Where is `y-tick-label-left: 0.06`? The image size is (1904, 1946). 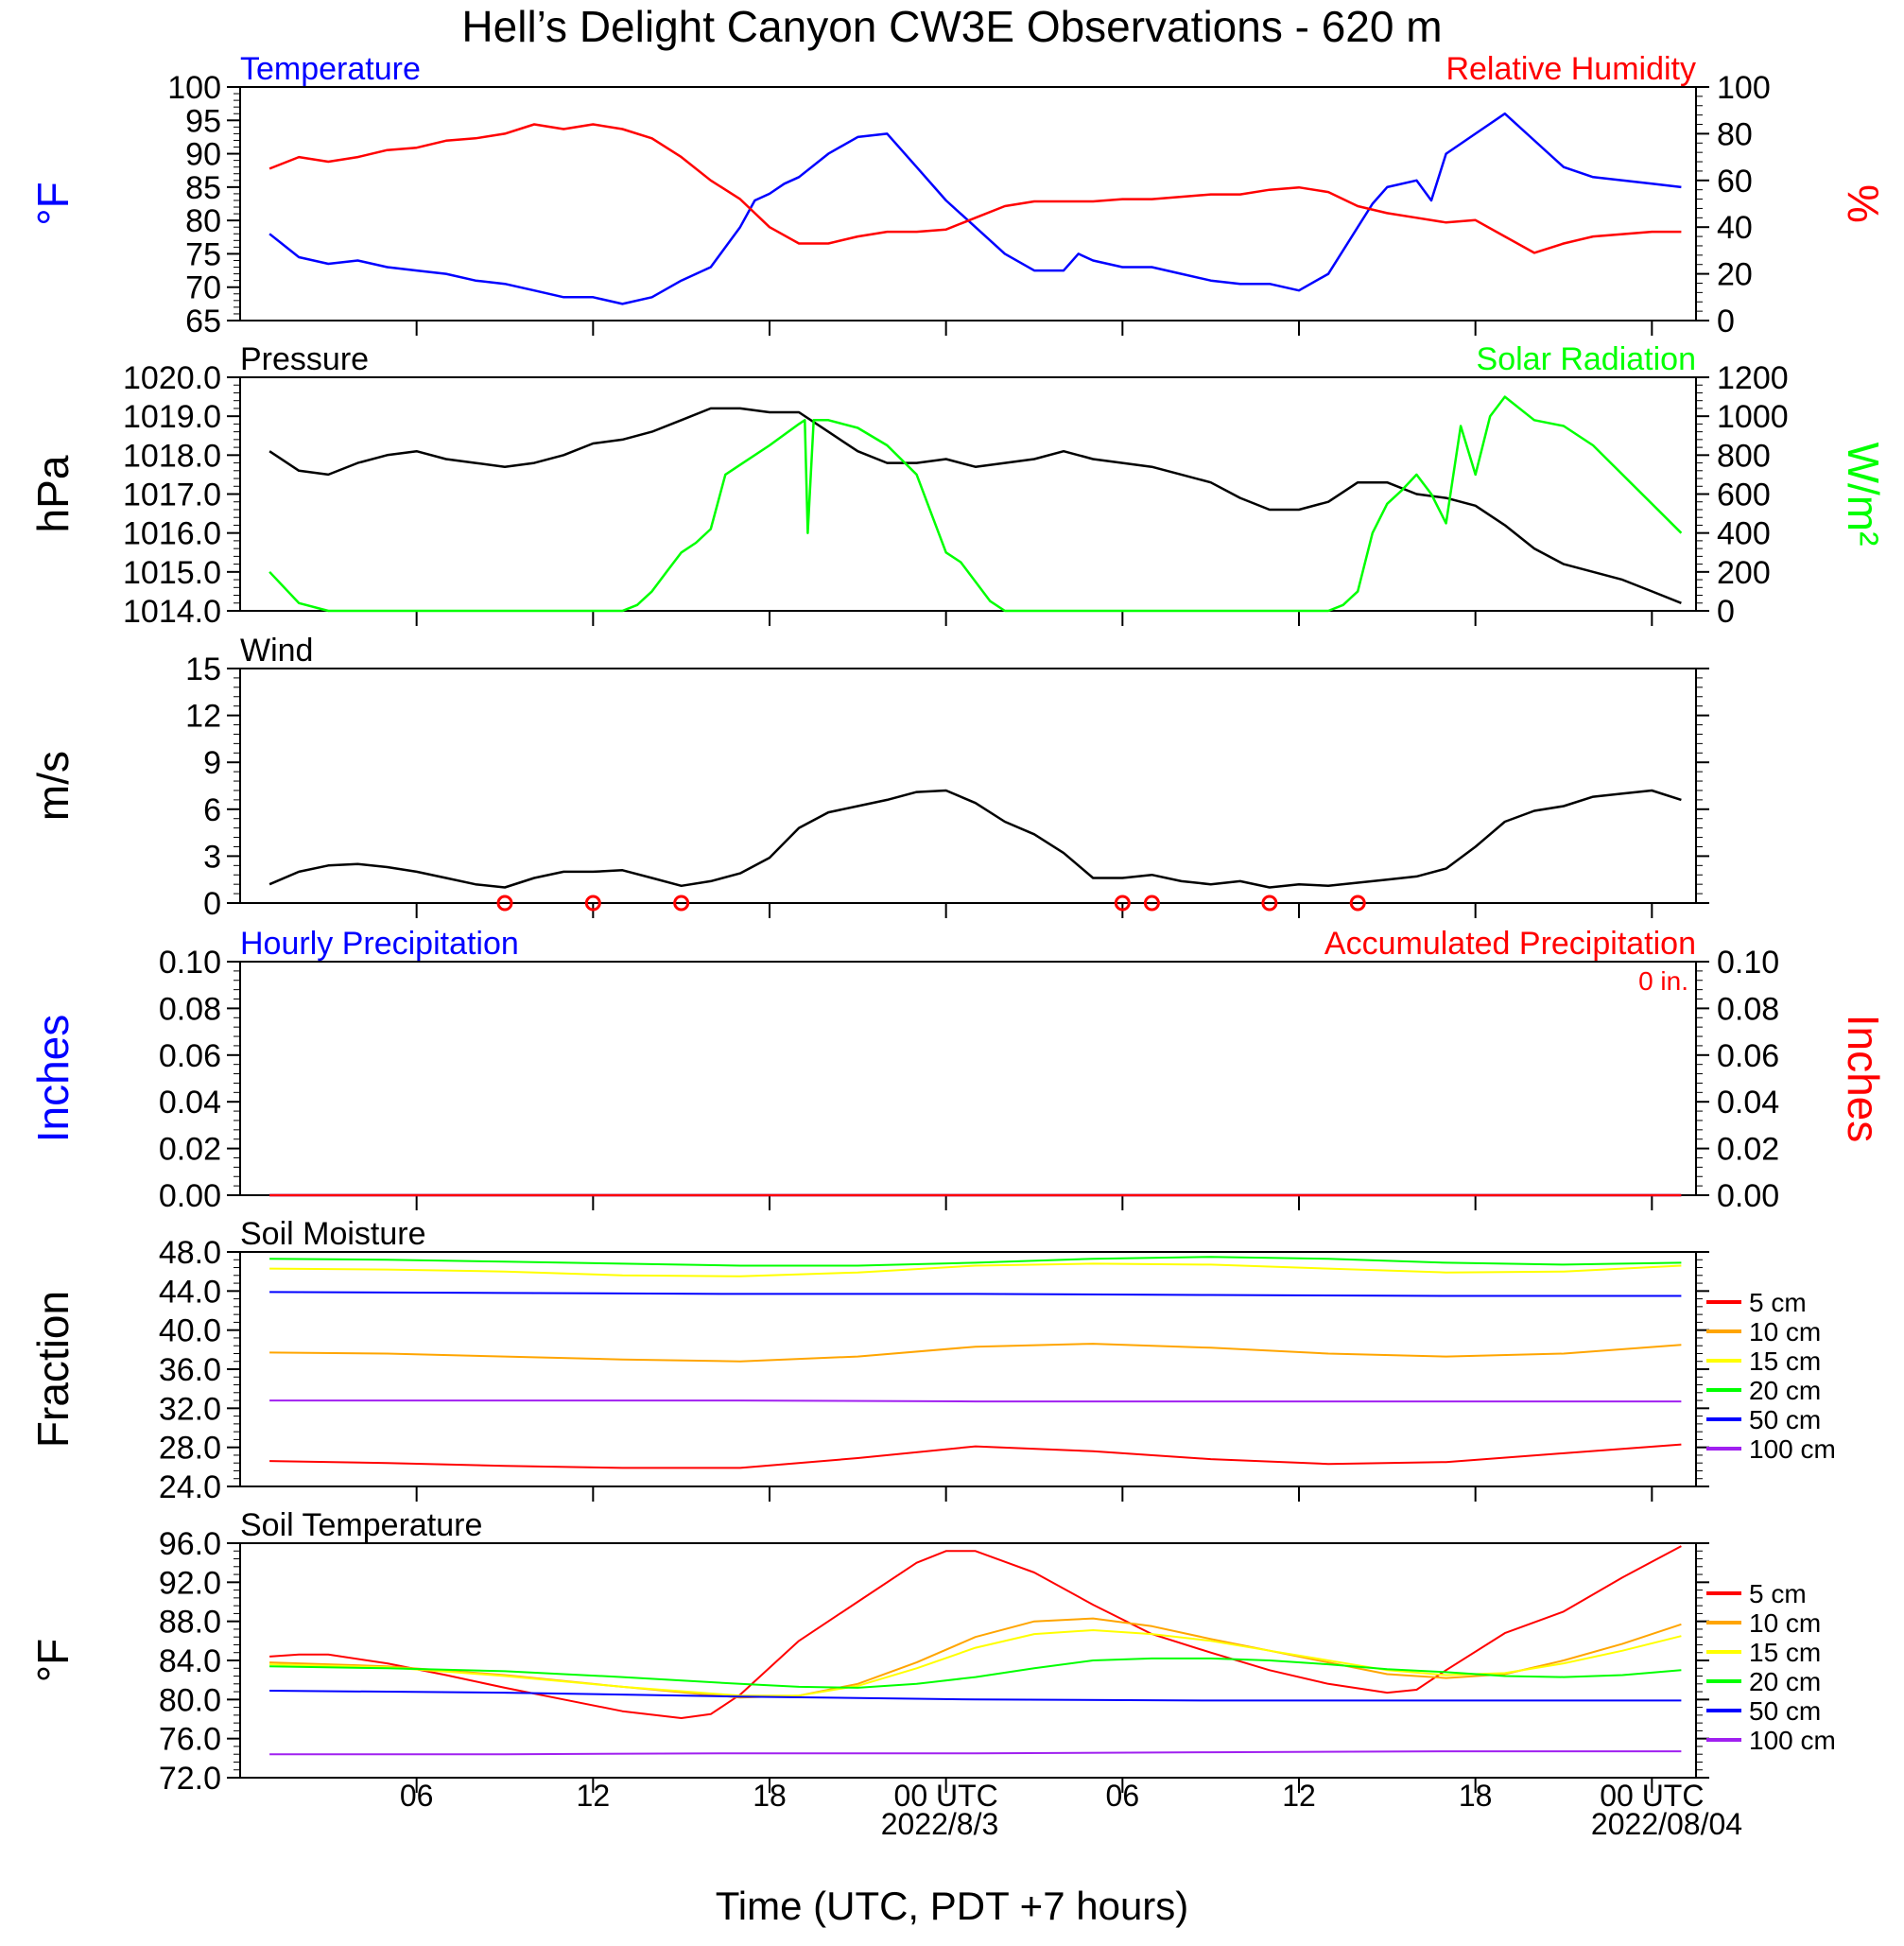 y-tick-label-left: 0.06 is located at coordinates (190, 1056).